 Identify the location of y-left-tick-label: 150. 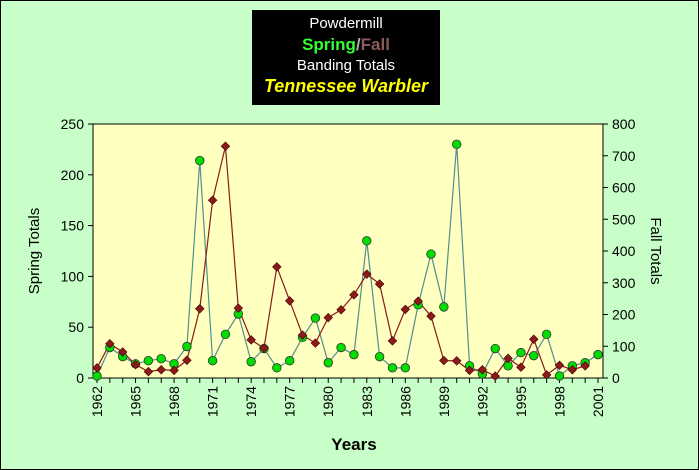
(73, 226).